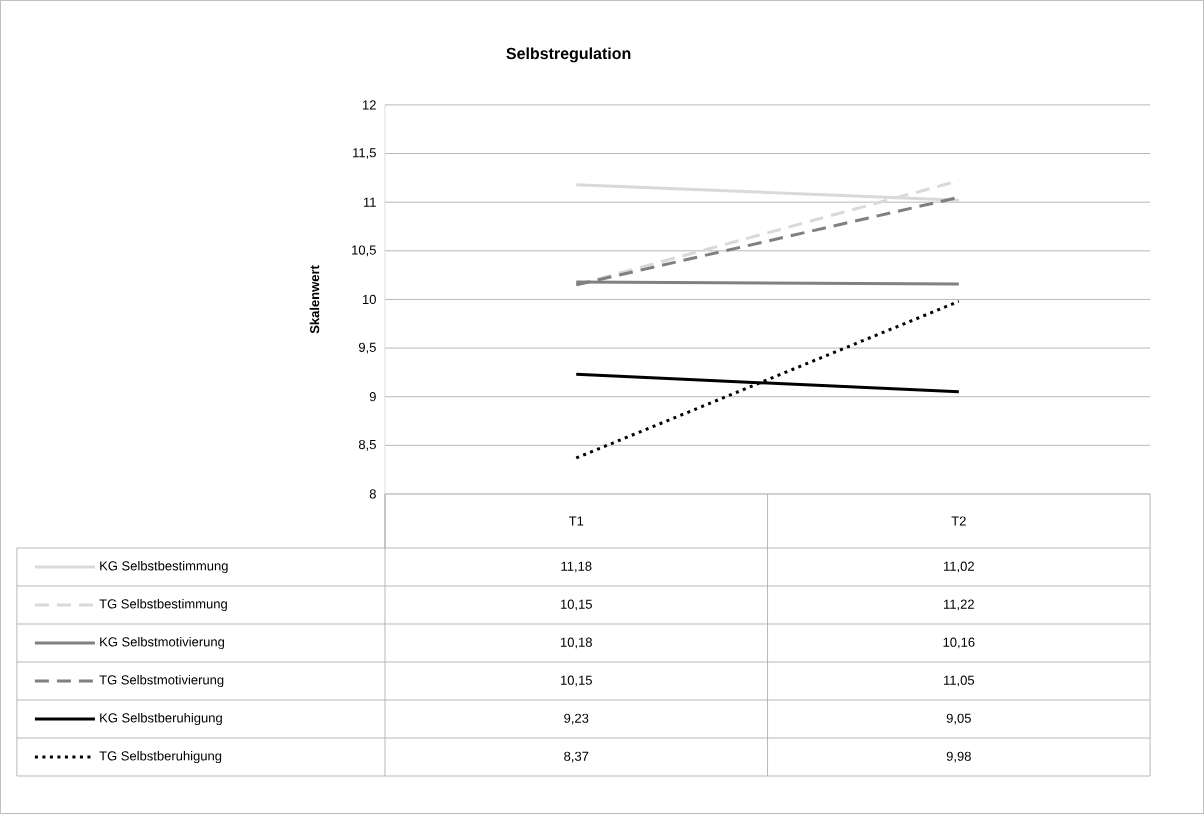  Describe the element at coordinates (959, 643) in the screenshot. I see `data-label: 10,16` at that location.